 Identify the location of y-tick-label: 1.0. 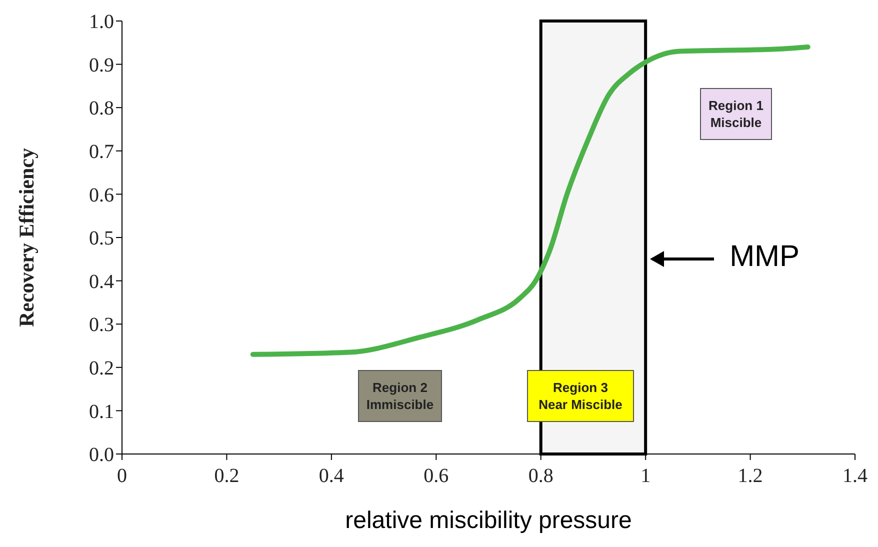
(101, 22).